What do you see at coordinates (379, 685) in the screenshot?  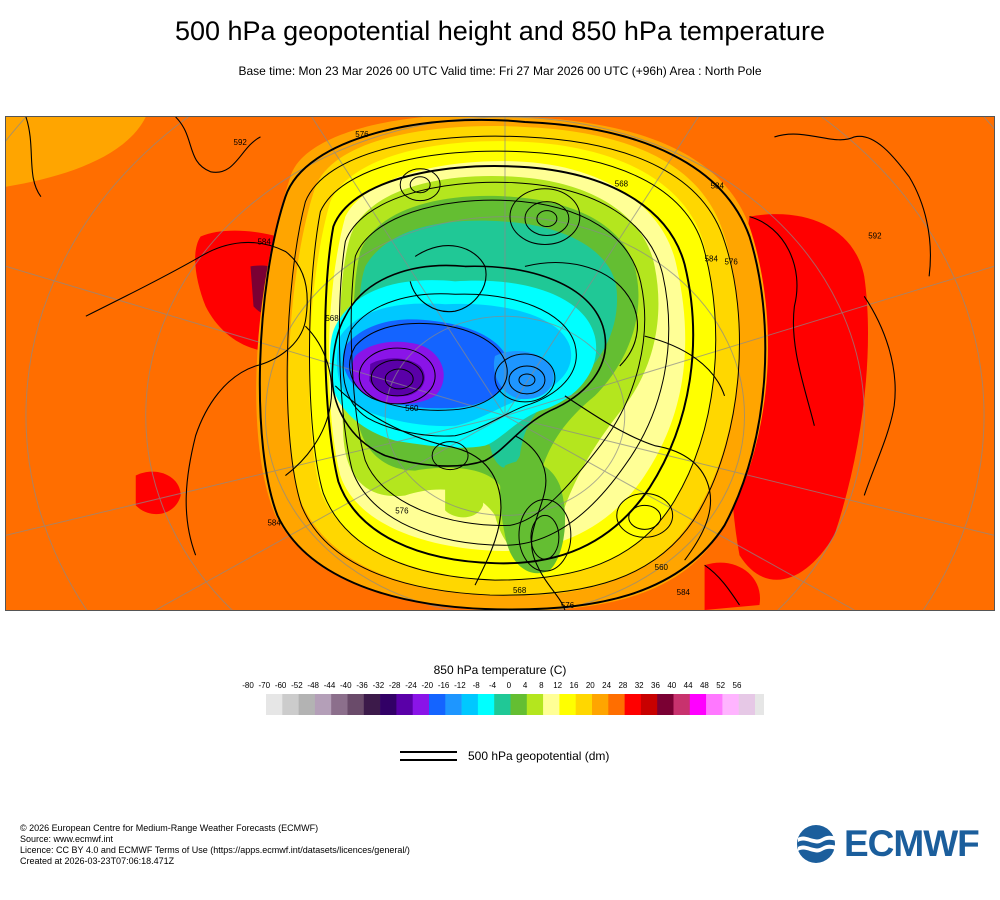 I see `colorbar-tick-label: -32` at bounding box center [379, 685].